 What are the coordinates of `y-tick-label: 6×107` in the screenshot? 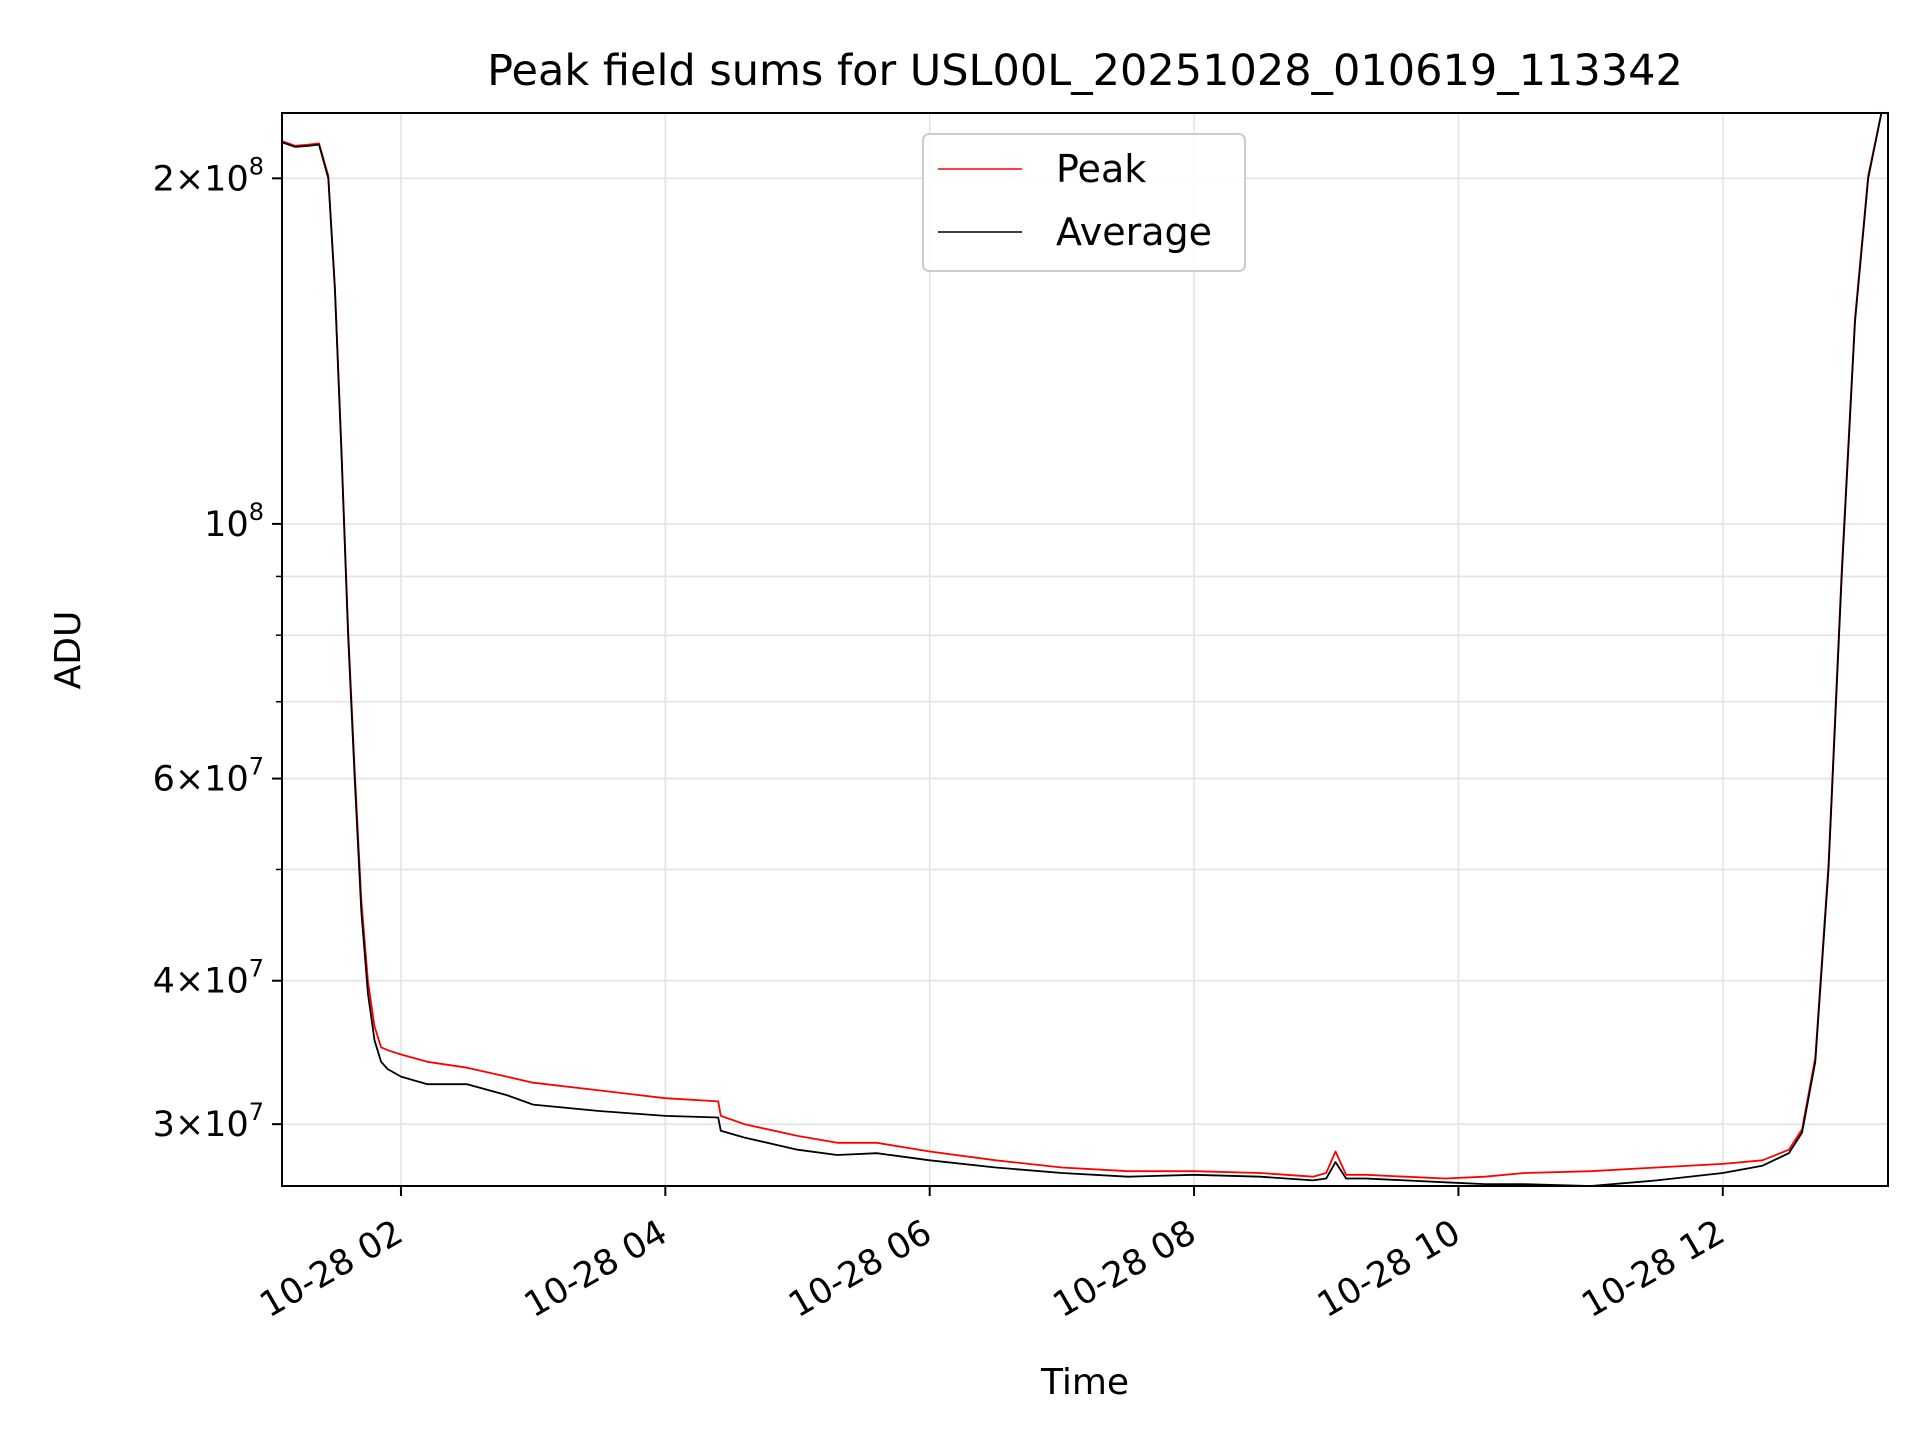 It's located at (208, 776).